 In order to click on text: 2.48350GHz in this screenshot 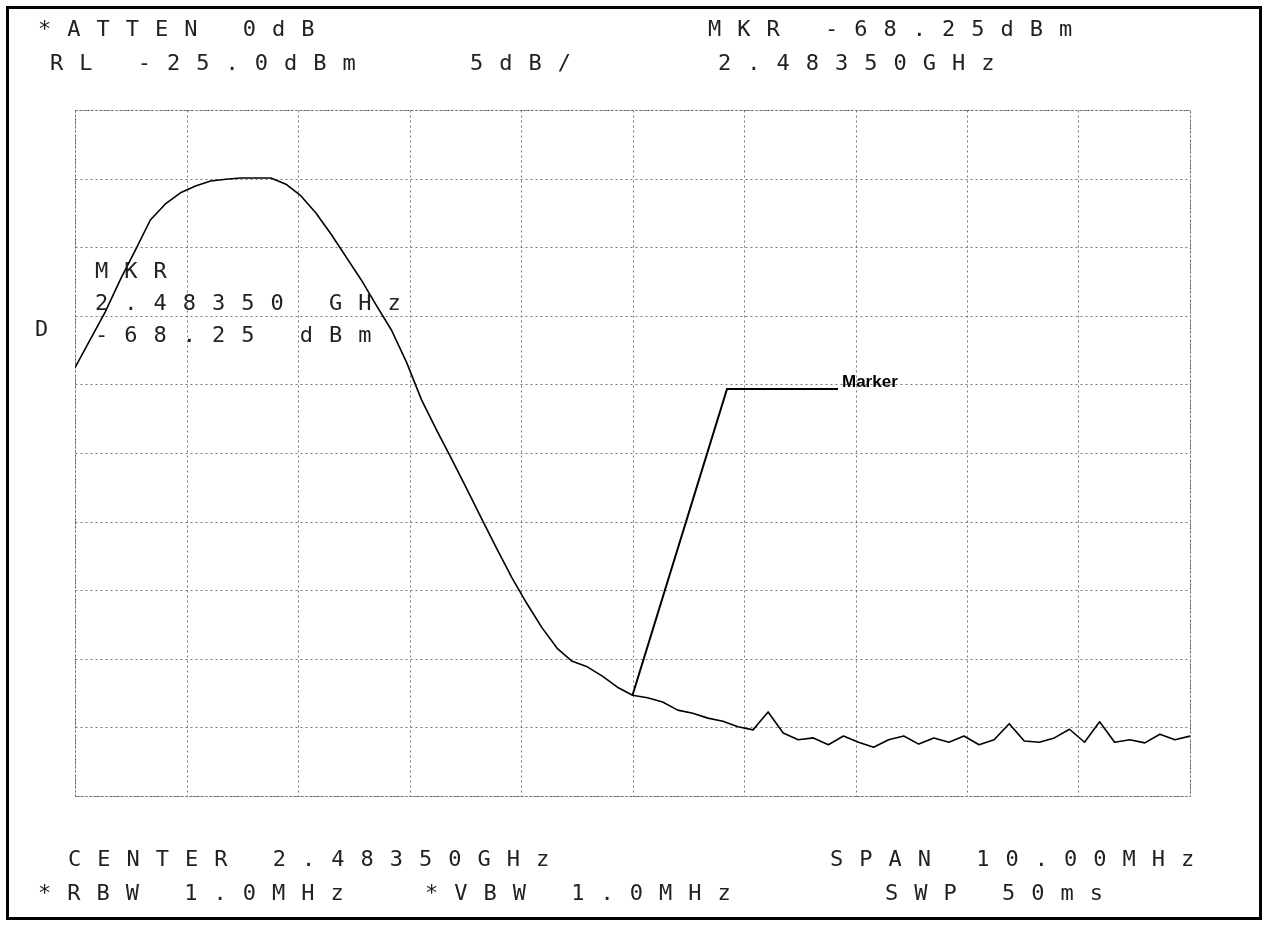, I will do `click(864, 62)`.